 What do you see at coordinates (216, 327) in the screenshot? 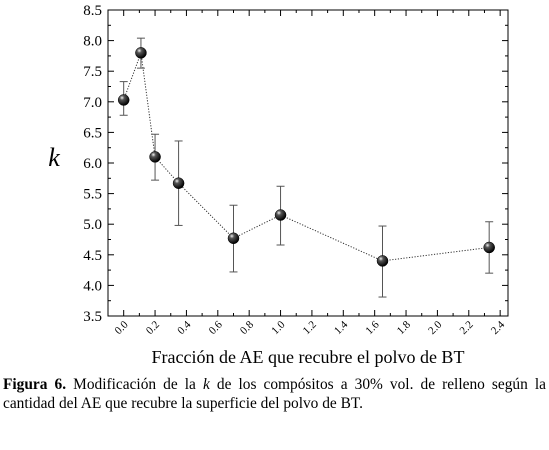
I see `x-tick-label: 0.6` at bounding box center [216, 327].